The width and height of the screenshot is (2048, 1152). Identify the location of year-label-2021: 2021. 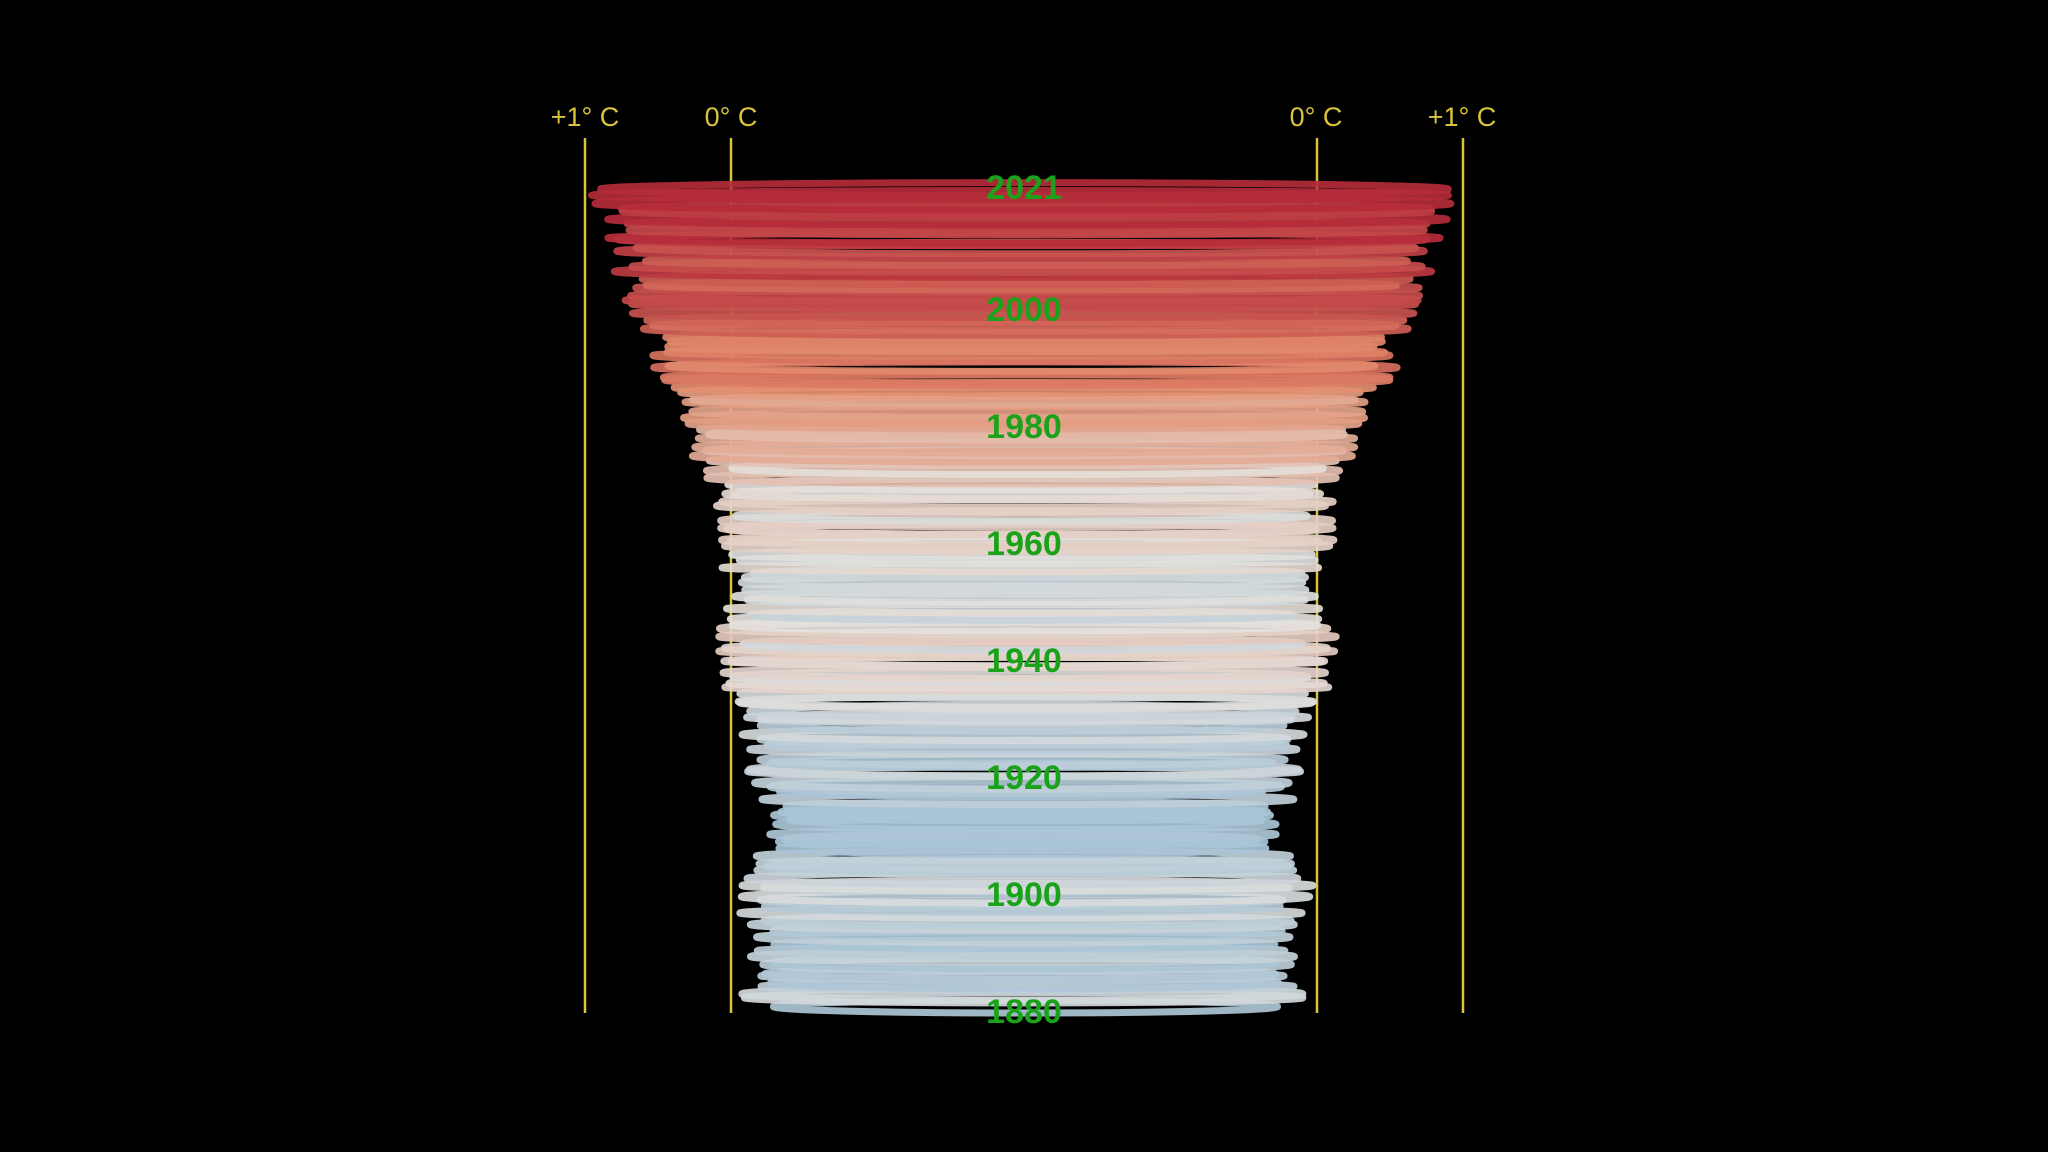
(1024, 188).